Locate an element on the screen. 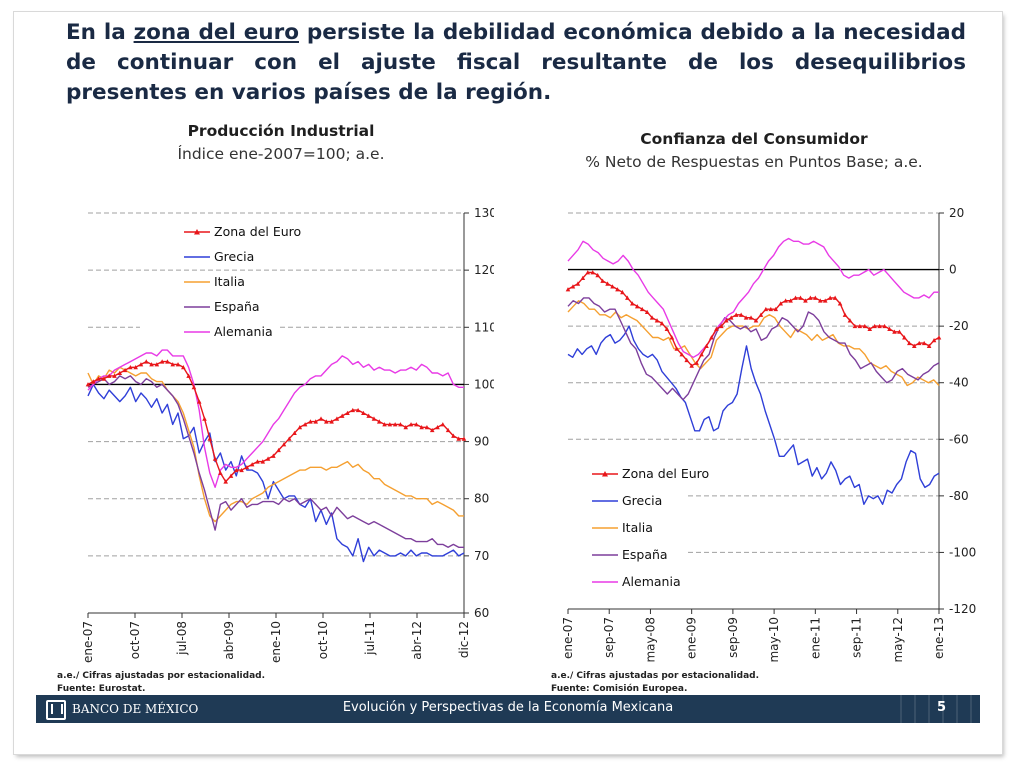 This screenshot has height=768, width=1024. x-tick-label: jul-11 is located at coordinates (370, 638).